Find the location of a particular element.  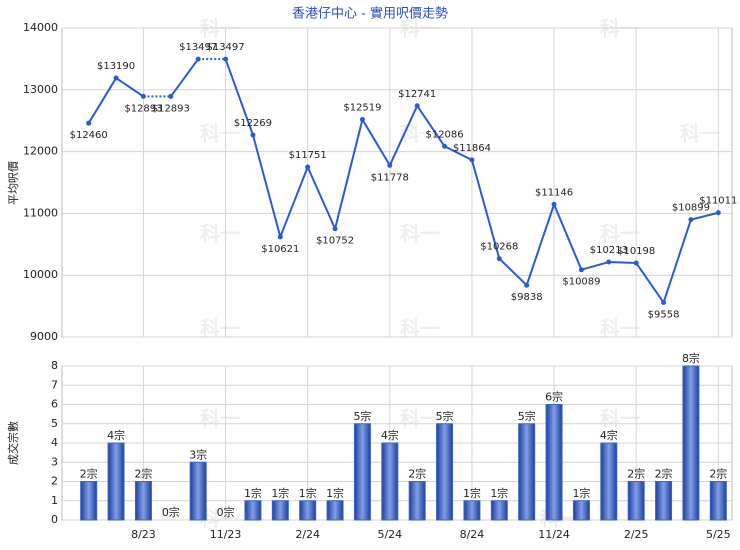

x-tick-label: 11/24 is located at coordinates (554, 534).